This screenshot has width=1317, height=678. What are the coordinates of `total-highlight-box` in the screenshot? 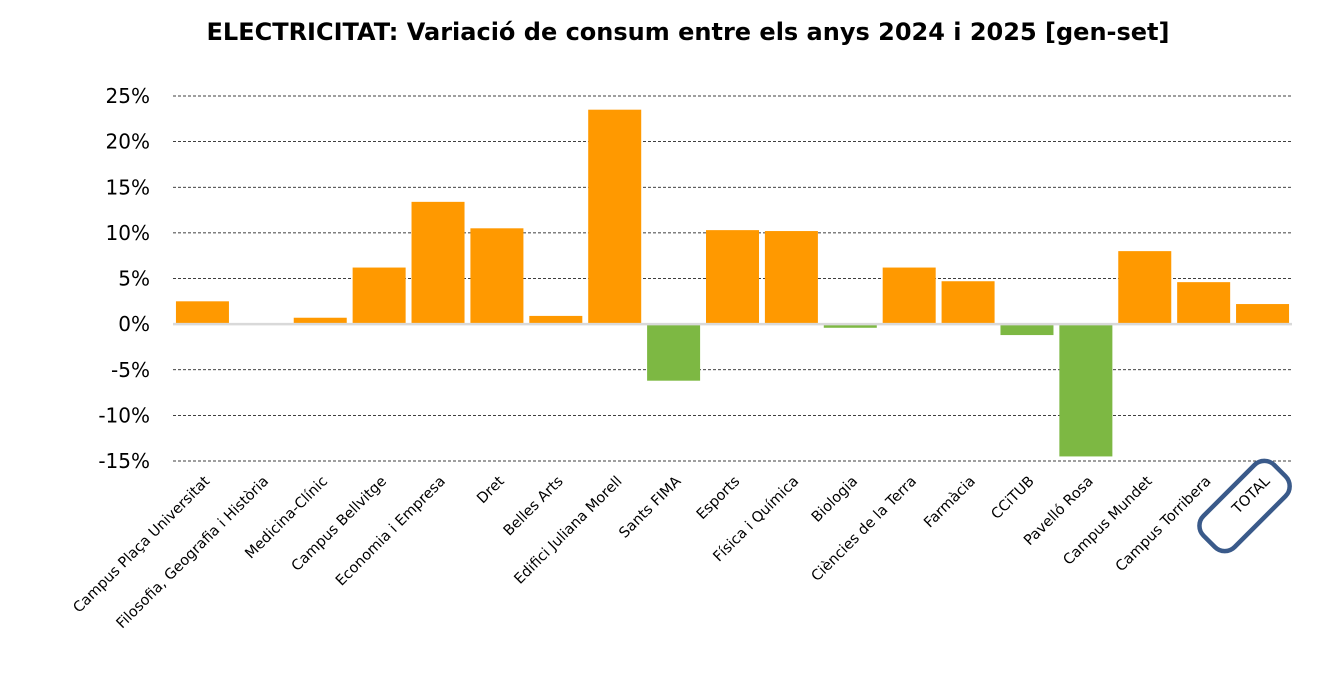 It's located at (1244, 506).